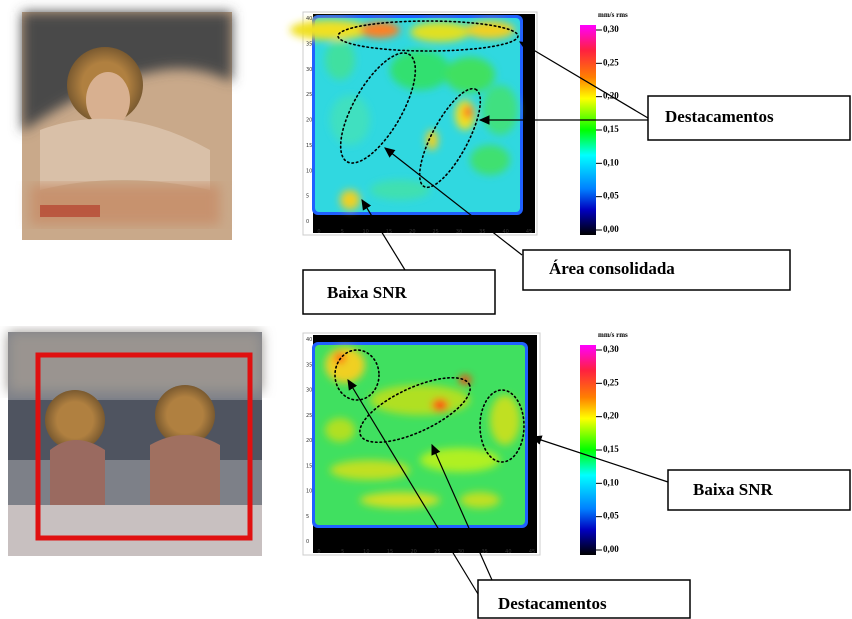 The width and height of the screenshot is (852, 619). I want to click on colorbar-label: 0,20, so click(611, 416).